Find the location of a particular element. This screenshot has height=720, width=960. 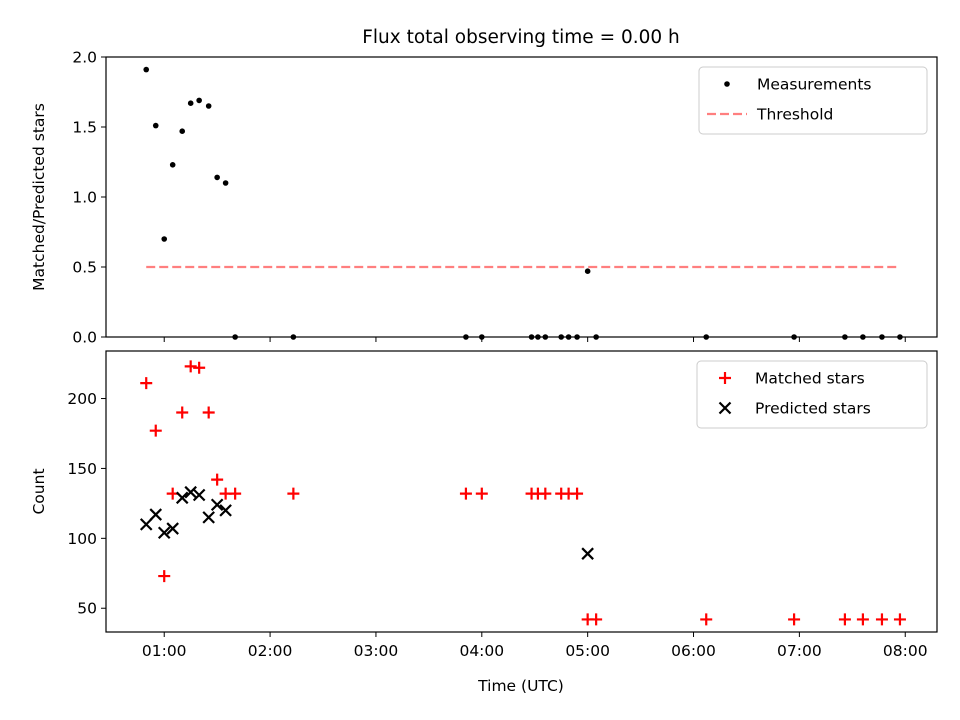

y-tick-label: 1.0 is located at coordinates (84, 198).